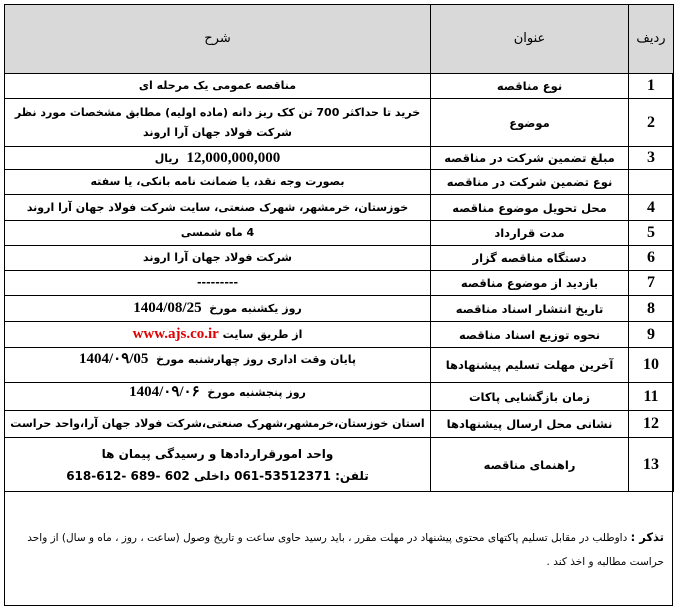 Image resolution: width=678 pixels, height=610 pixels. I want to click on row-number: 13, so click(651, 464).